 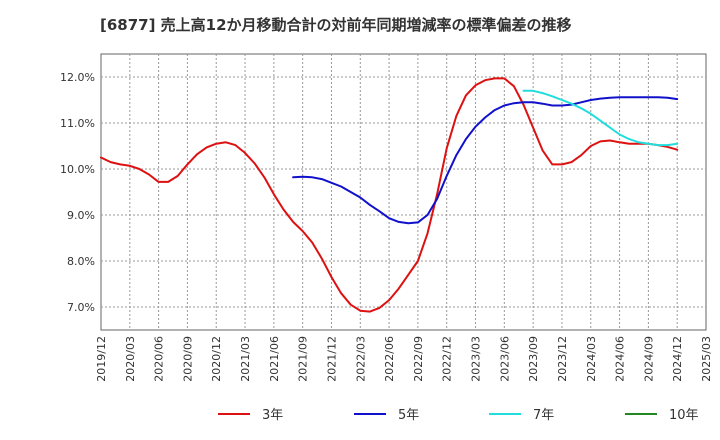 I want to click on x-tick-label: 2024/06, so click(x=620, y=359).